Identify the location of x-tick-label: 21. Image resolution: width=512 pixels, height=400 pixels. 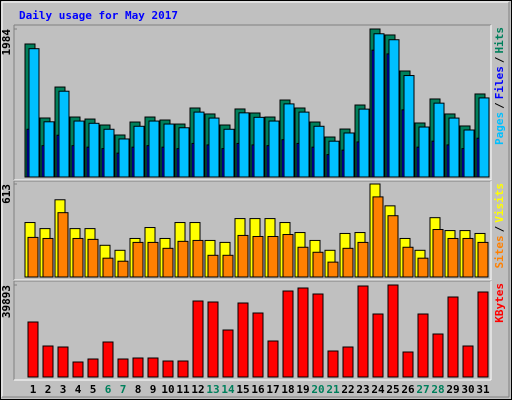
(333, 389).